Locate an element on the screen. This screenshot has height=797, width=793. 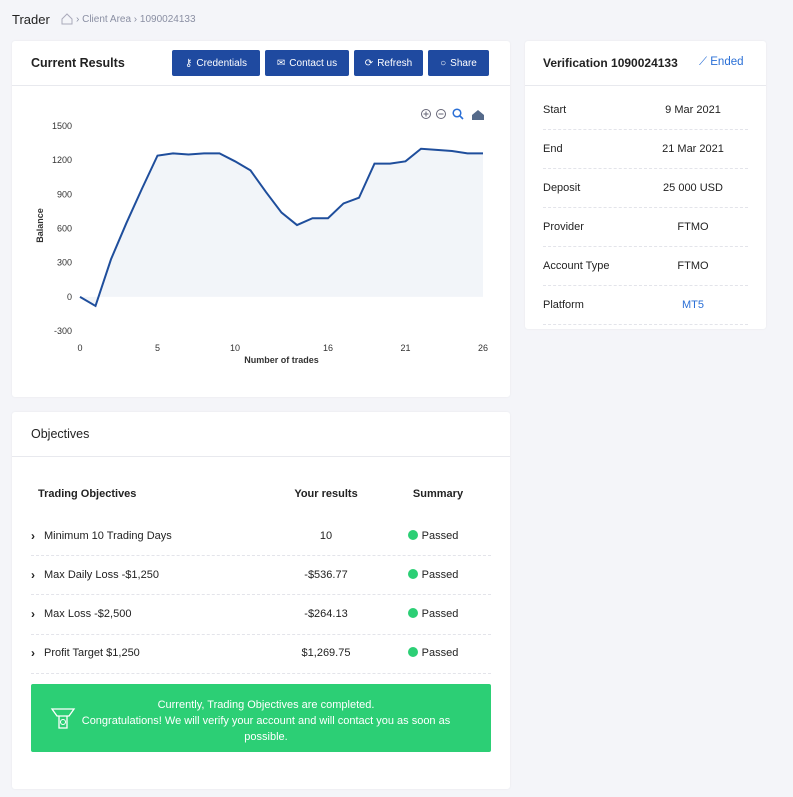
x-tick-label: 21 is located at coordinates (405, 348).